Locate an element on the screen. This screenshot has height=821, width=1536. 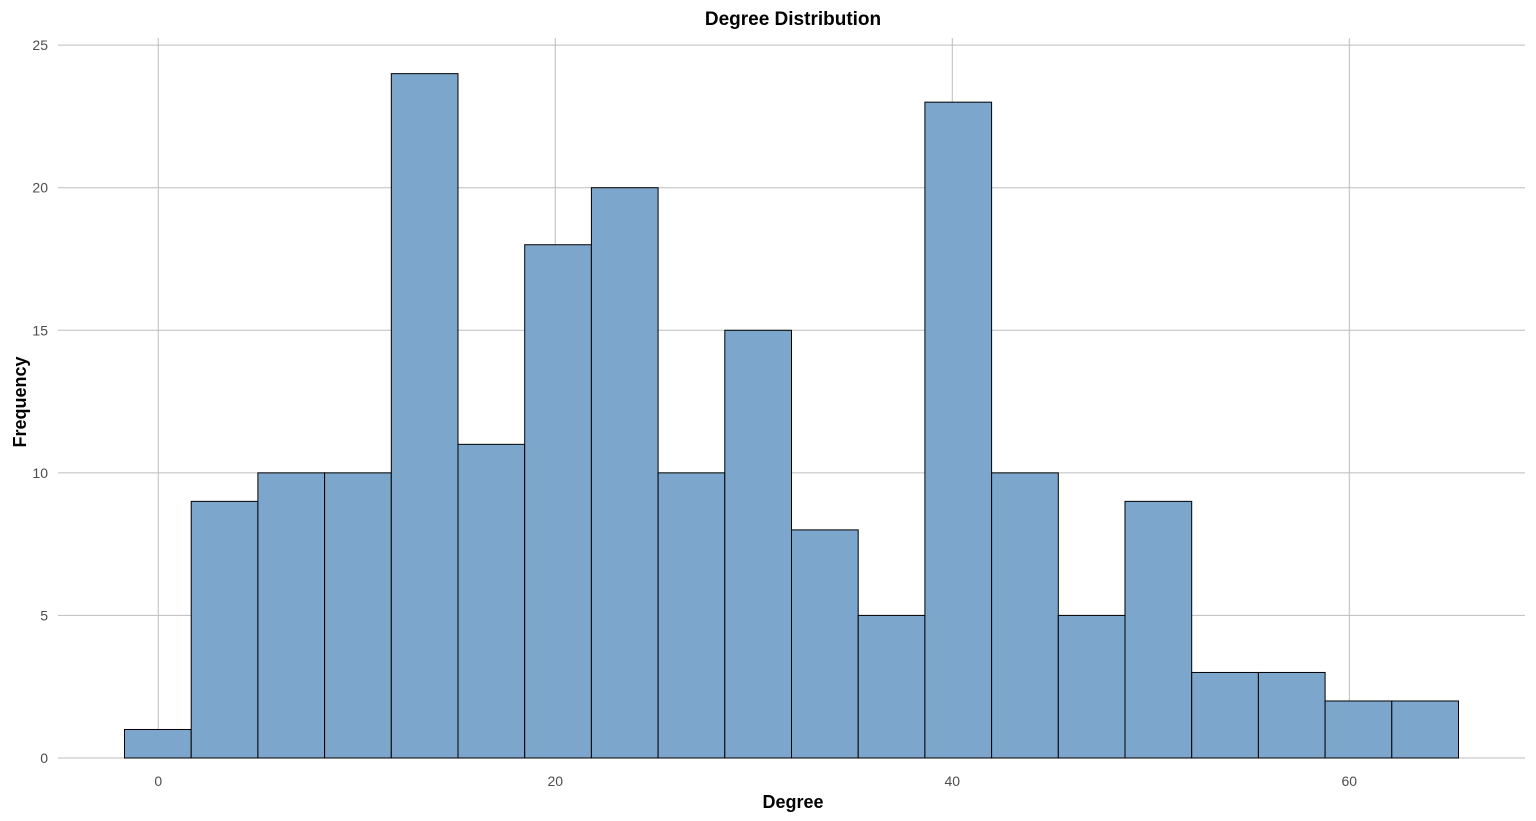
x-tick-label-1: 20 is located at coordinates (555, 781).